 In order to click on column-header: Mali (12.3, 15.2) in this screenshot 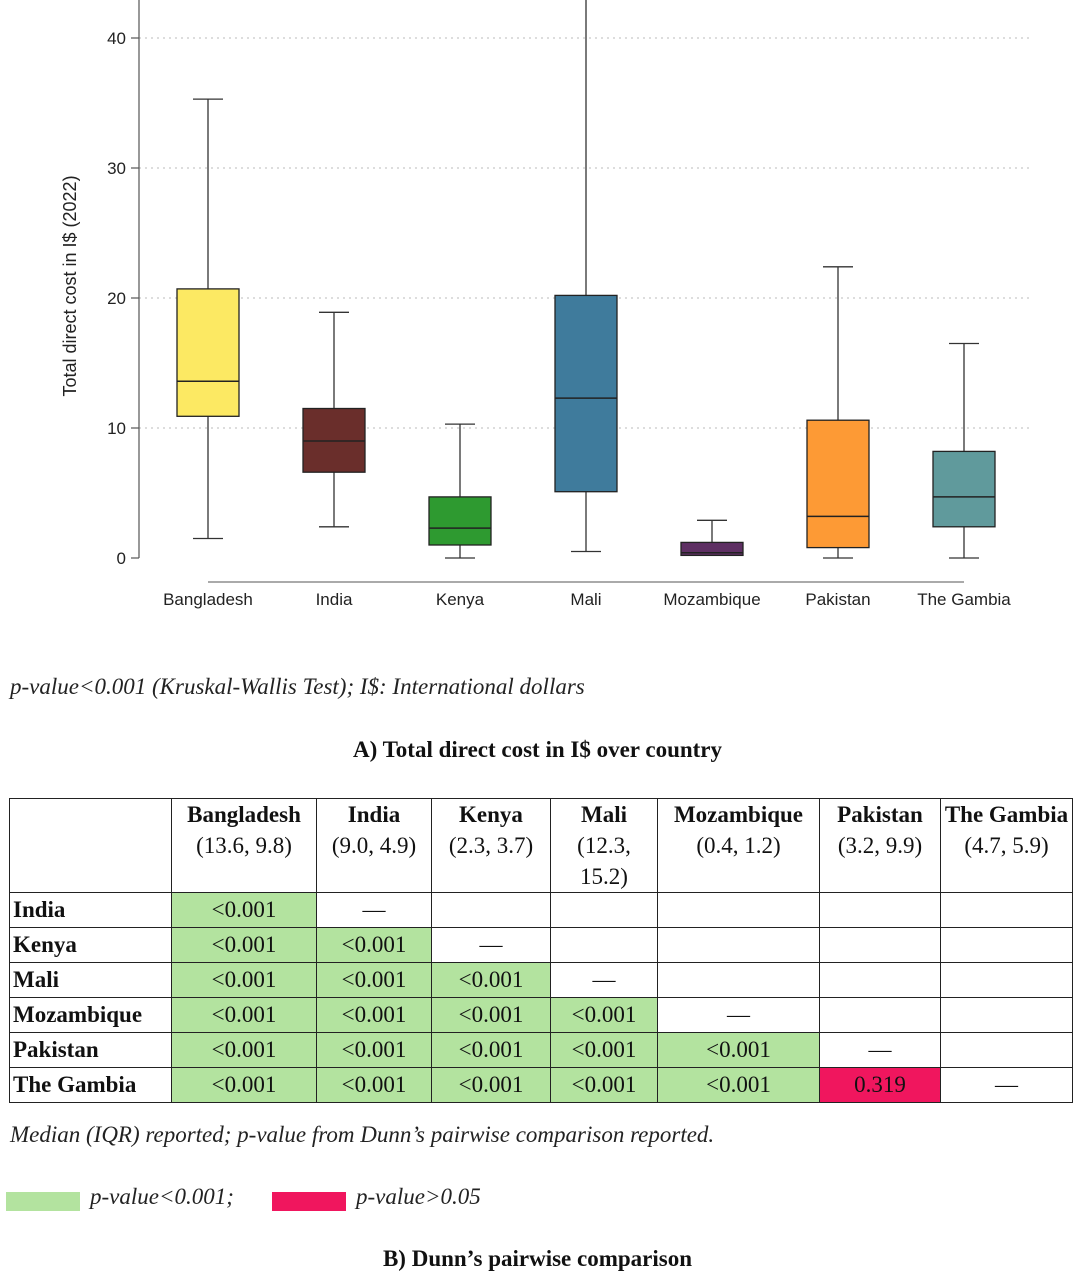, I will do `click(604, 845)`.